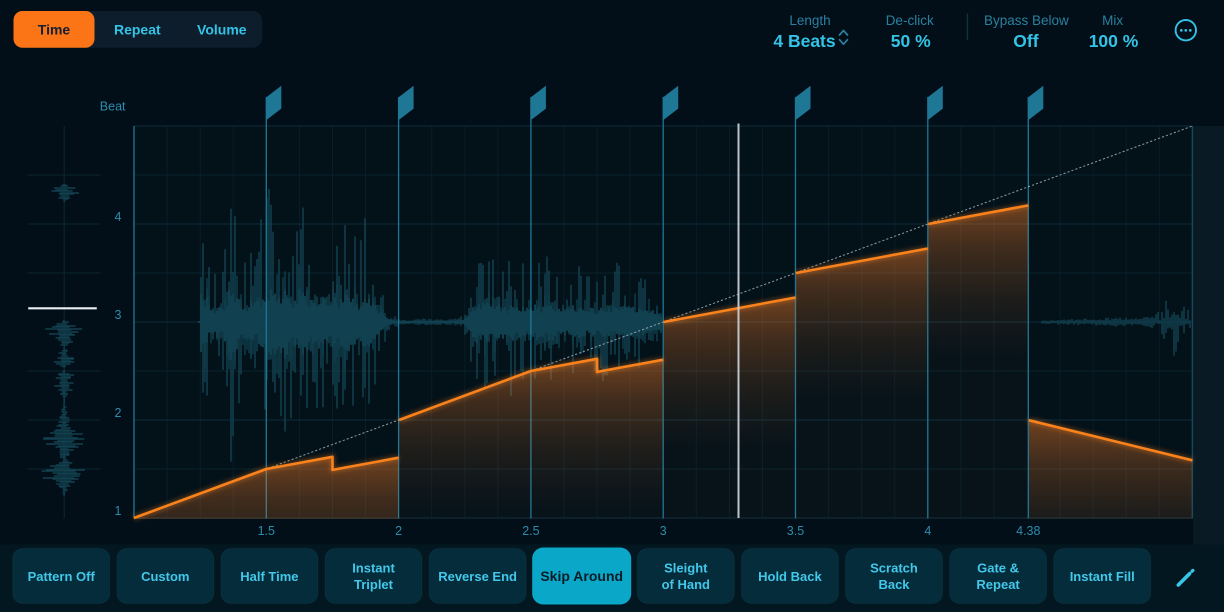 This screenshot has height=612, width=1224. What do you see at coordinates (1112, 20) in the screenshot?
I see `svg-text: Mix` at bounding box center [1112, 20].